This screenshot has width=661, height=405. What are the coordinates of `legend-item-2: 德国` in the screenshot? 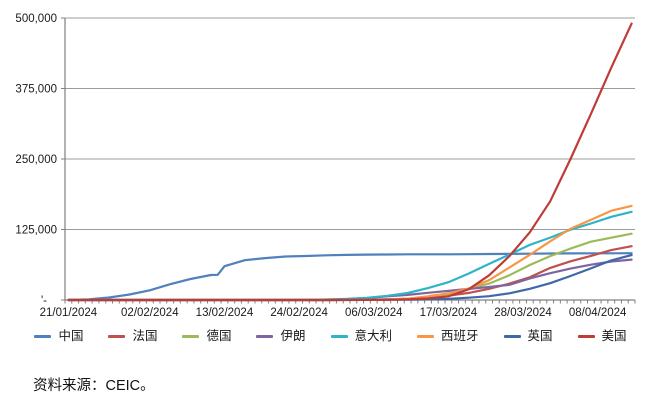 It's located at (206, 336).